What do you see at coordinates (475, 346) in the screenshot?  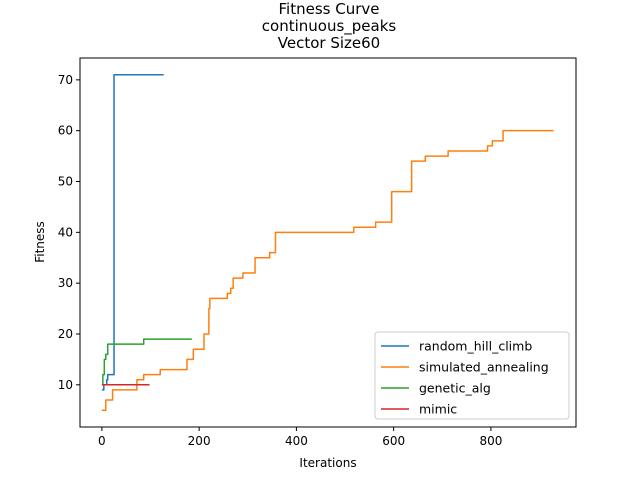 I see `legend-label-random-hill-climb: random_hill_climb` at bounding box center [475, 346].